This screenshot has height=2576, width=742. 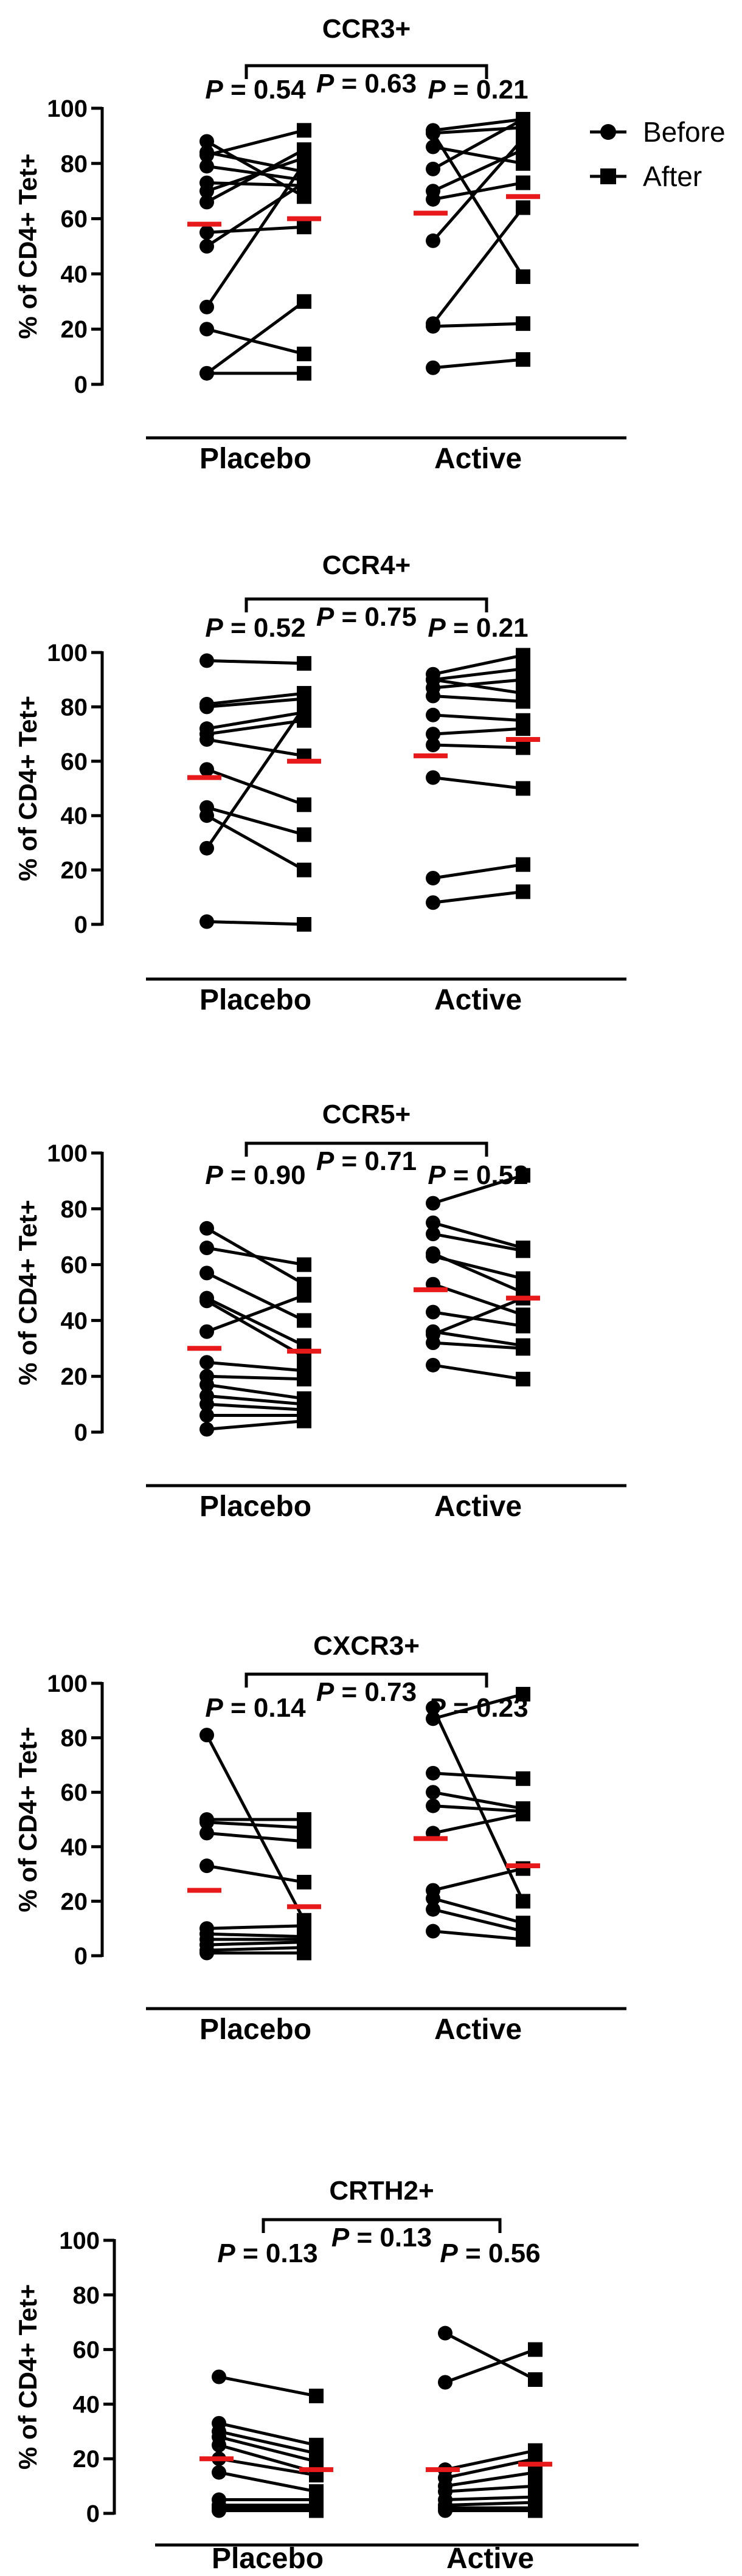 I want to click on group-active: P = 0.52 Active, so click(x=477, y=1341).